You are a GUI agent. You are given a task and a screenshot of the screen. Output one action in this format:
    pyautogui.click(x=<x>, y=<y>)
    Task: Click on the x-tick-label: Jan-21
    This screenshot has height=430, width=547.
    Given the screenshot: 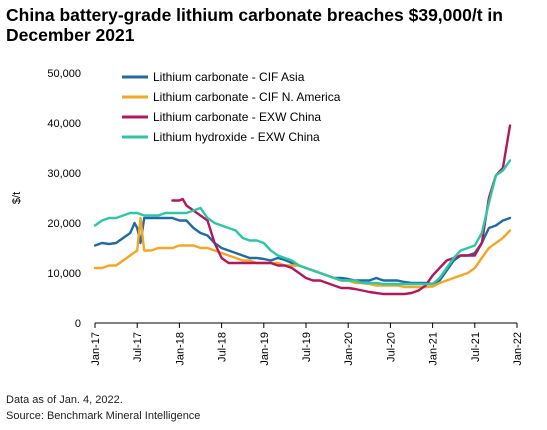 What is the action you would take?
    pyautogui.click(x=434, y=349)
    